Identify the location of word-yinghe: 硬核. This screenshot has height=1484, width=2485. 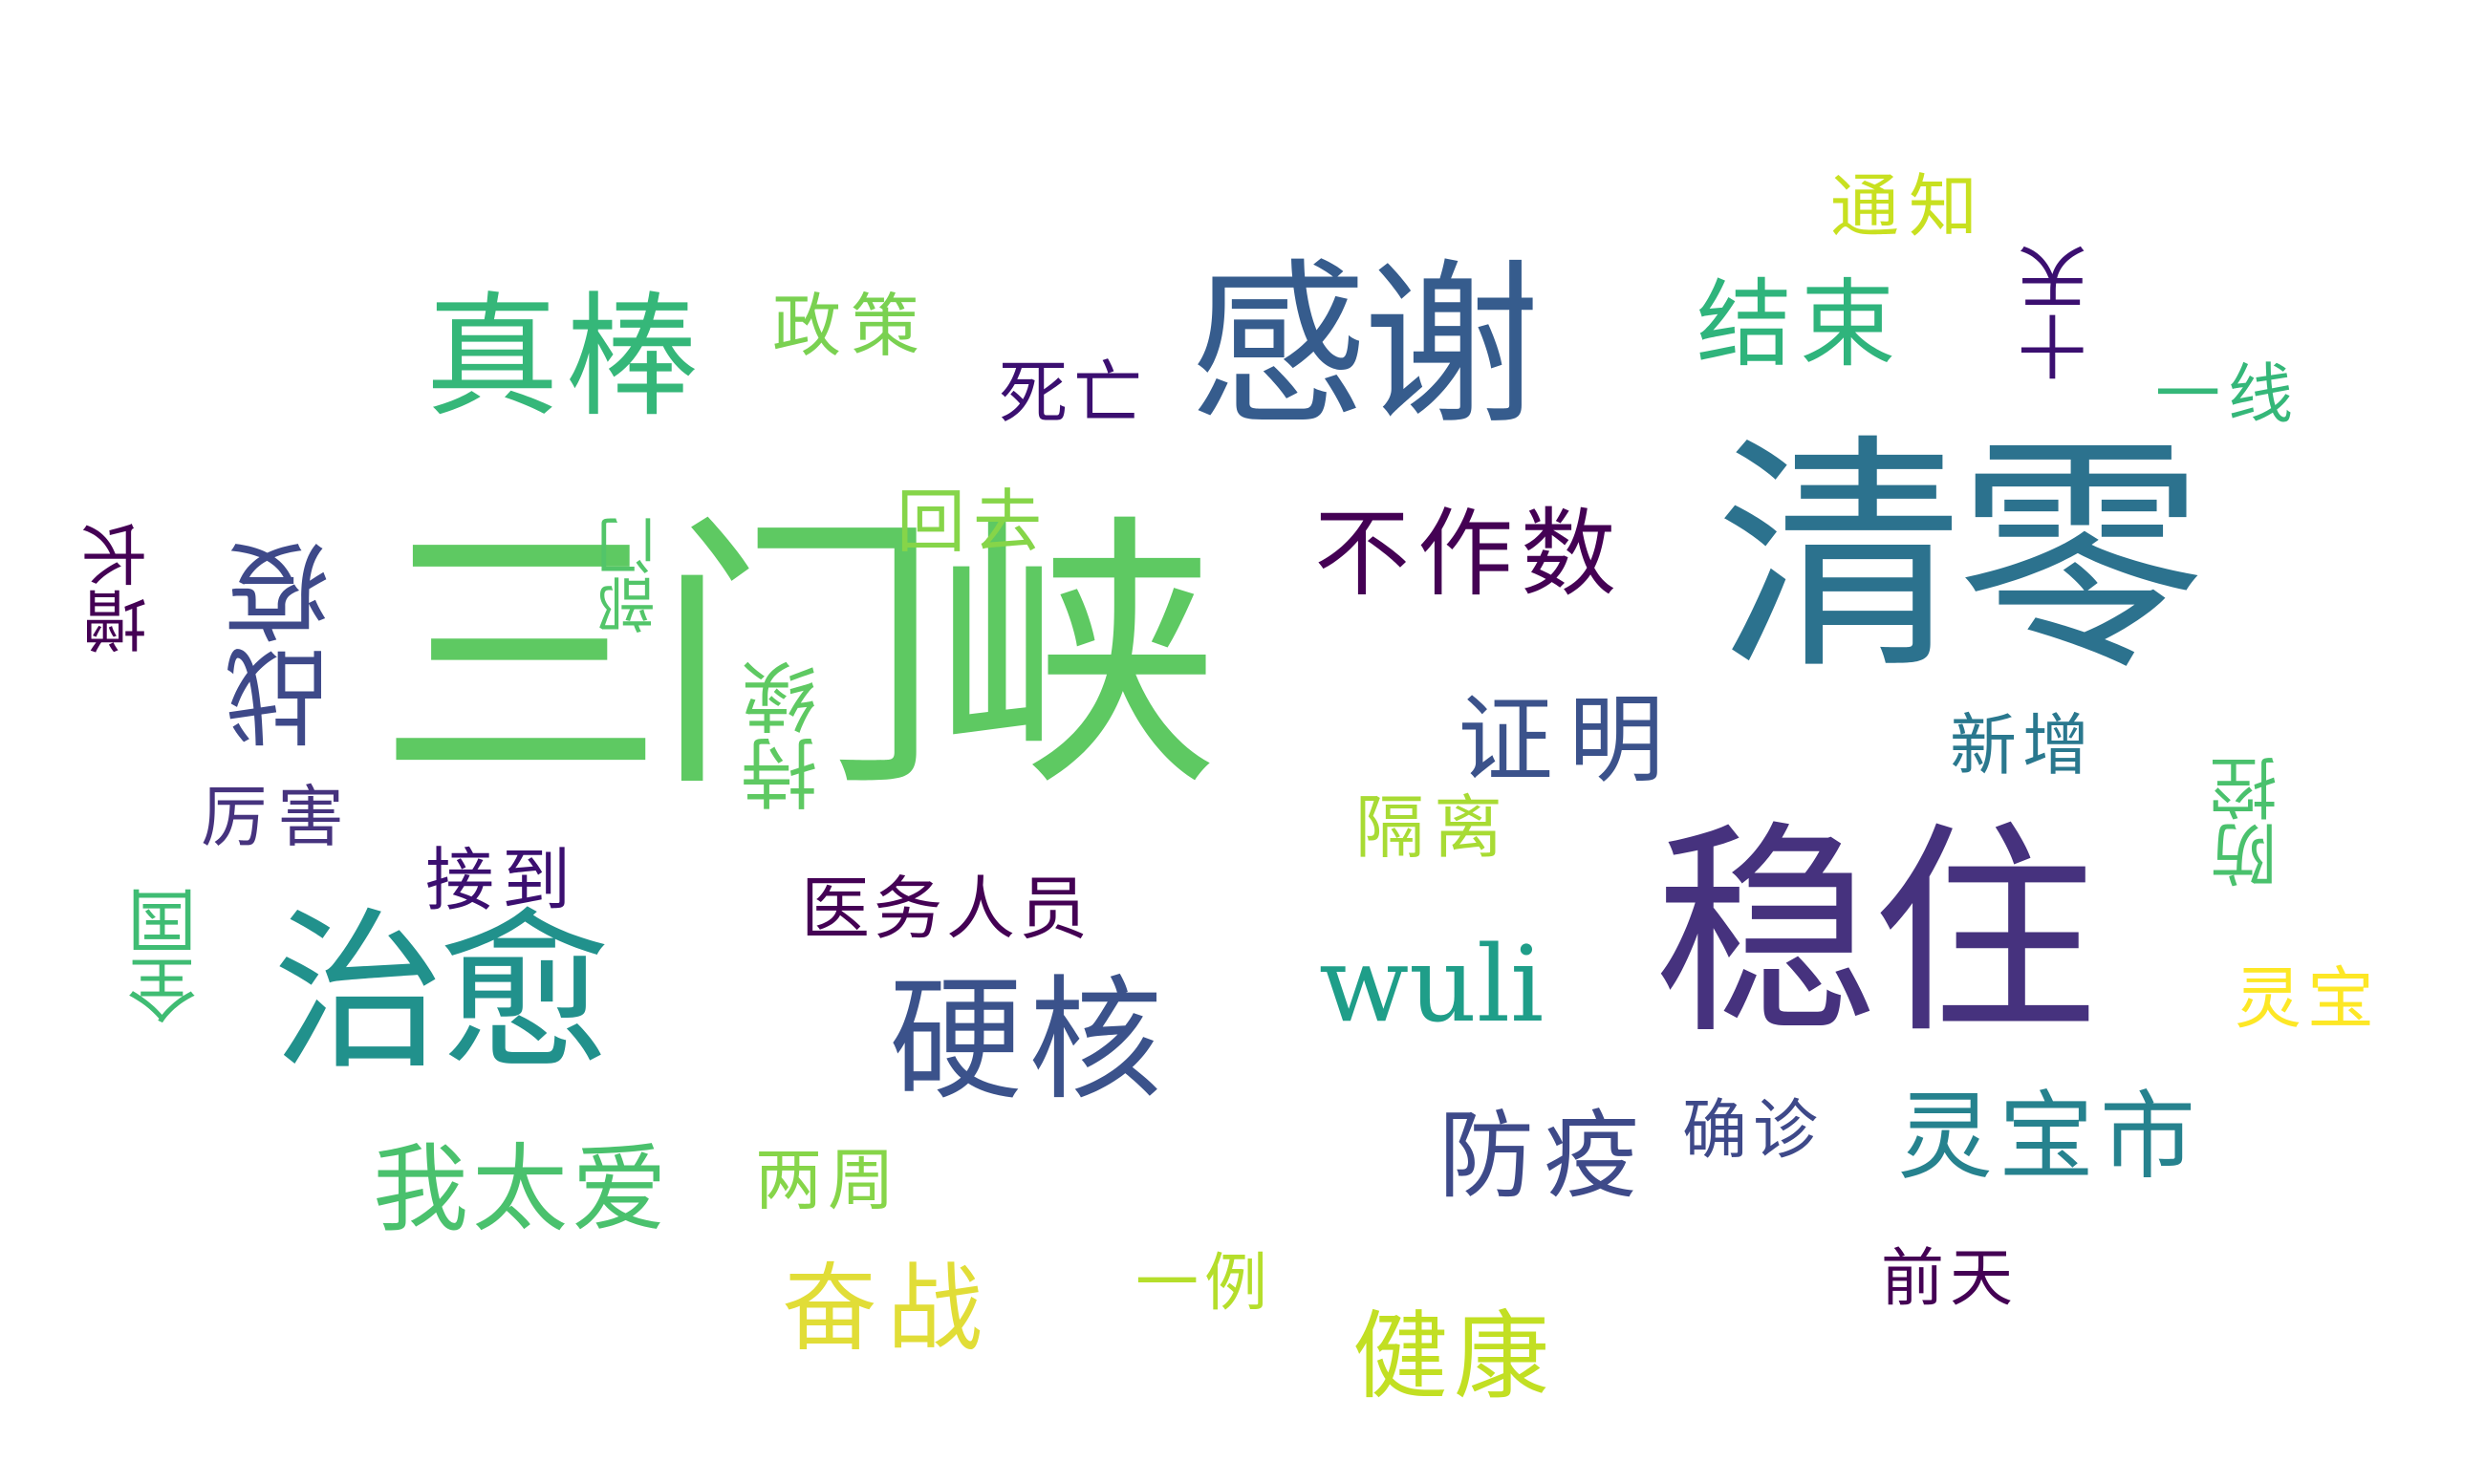
(1029, 1041).